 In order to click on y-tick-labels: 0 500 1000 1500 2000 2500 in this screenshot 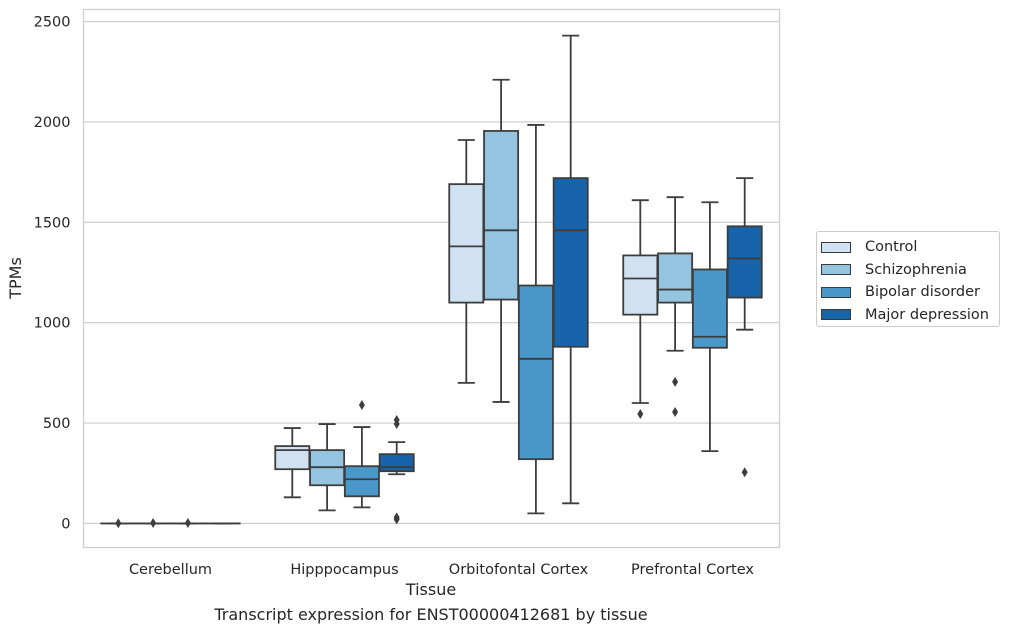, I will do `click(52, 274)`.